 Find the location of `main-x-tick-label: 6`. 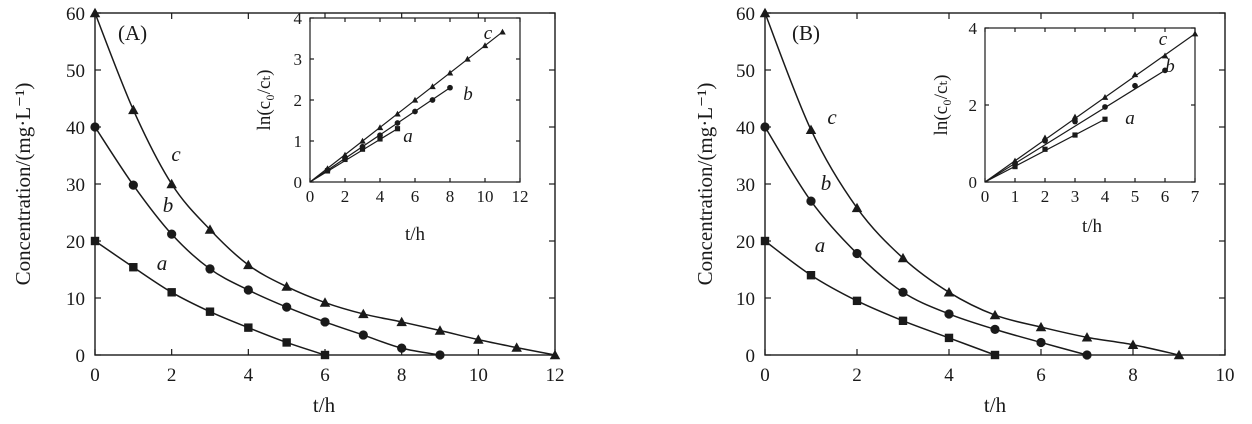

main-x-tick-label: 6 is located at coordinates (325, 375).